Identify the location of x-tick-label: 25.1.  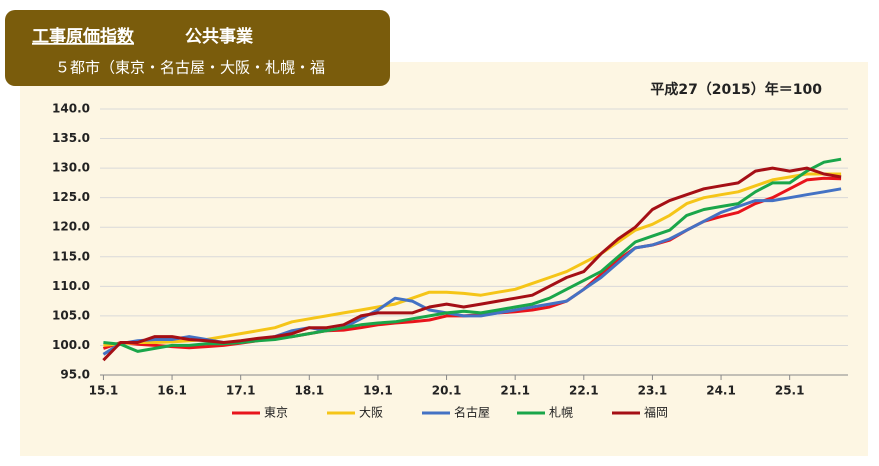
(790, 391).